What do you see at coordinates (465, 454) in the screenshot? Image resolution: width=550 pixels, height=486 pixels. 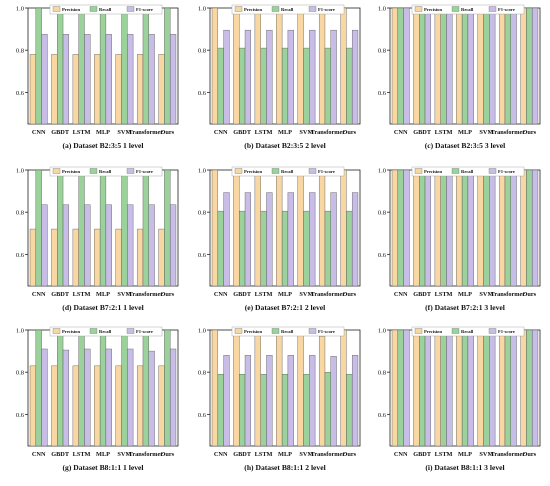 I see `x-tick-label: MLP` at bounding box center [465, 454].